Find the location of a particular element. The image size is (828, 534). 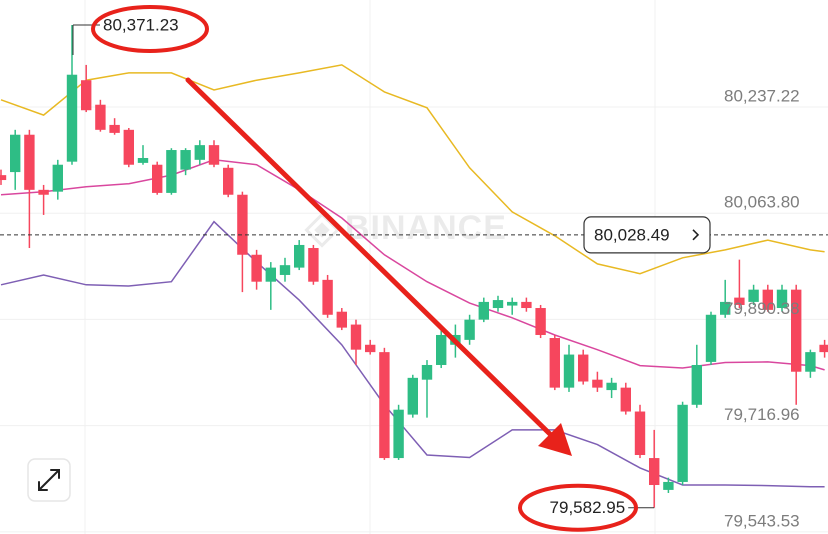

watermark: BINANCE is located at coordinates (405, 228).